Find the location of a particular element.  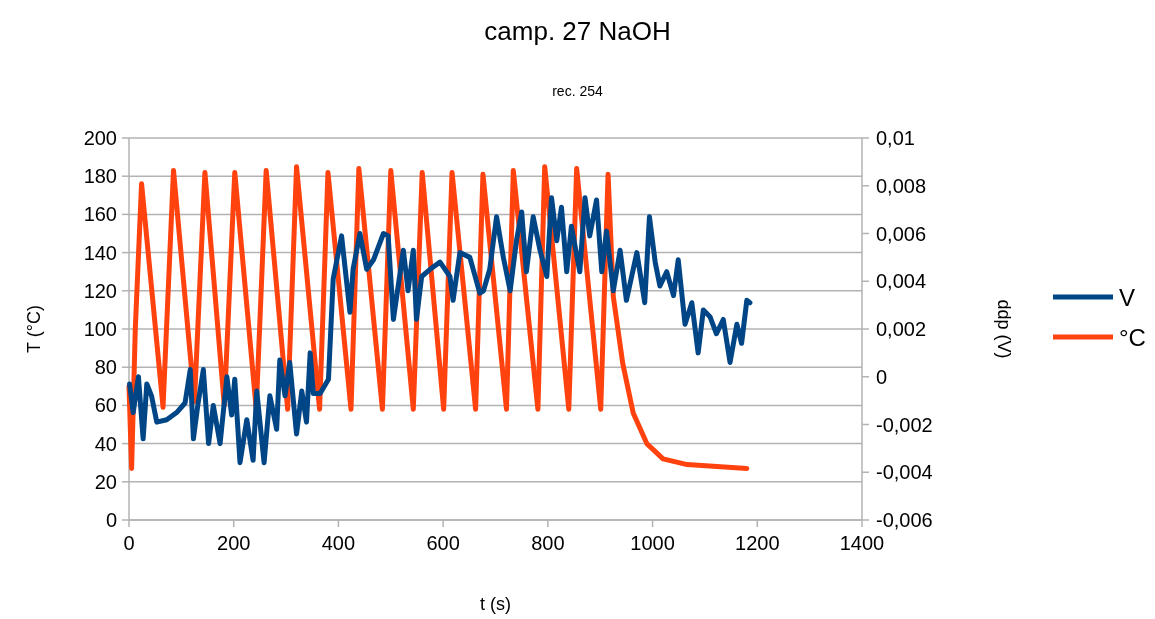

x-tick-label: 1400 is located at coordinates (862, 543).